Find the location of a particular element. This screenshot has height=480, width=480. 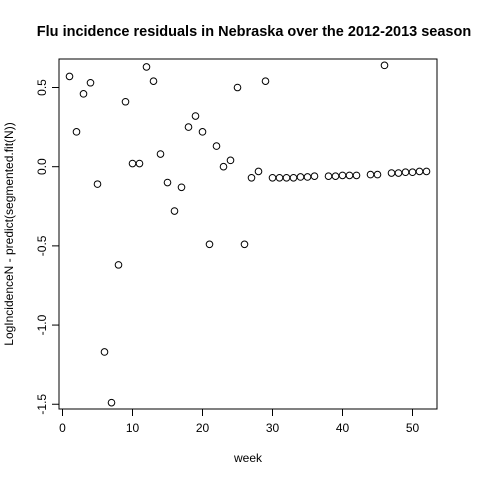

x-tick-label: 0 is located at coordinates (62, 428).